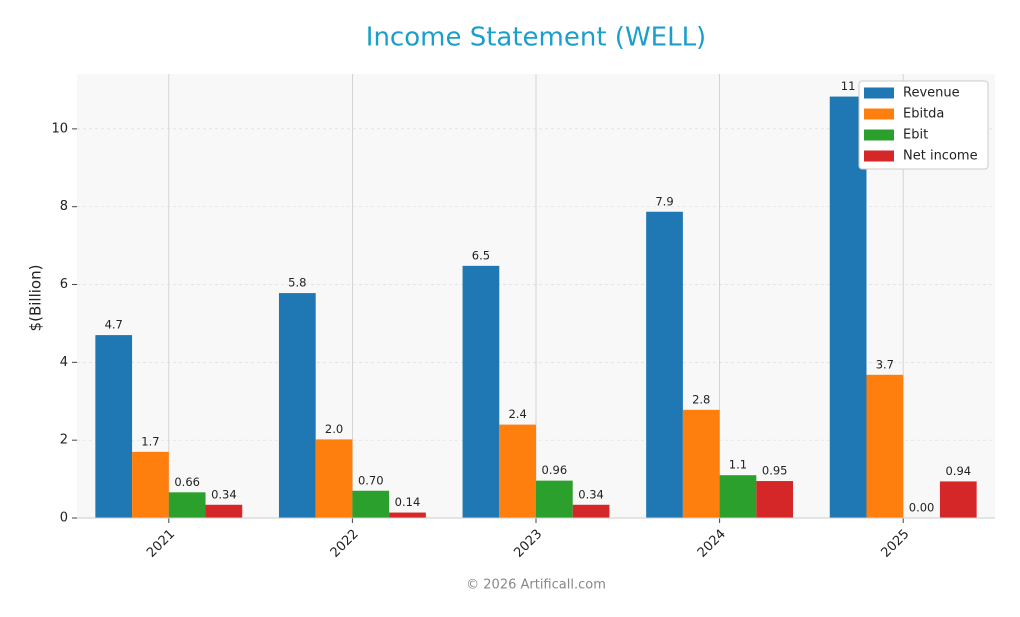 The width and height of the screenshot is (1020, 617). Describe the element at coordinates (64, 362) in the screenshot. I see `y-tick-label: 4` at that location.